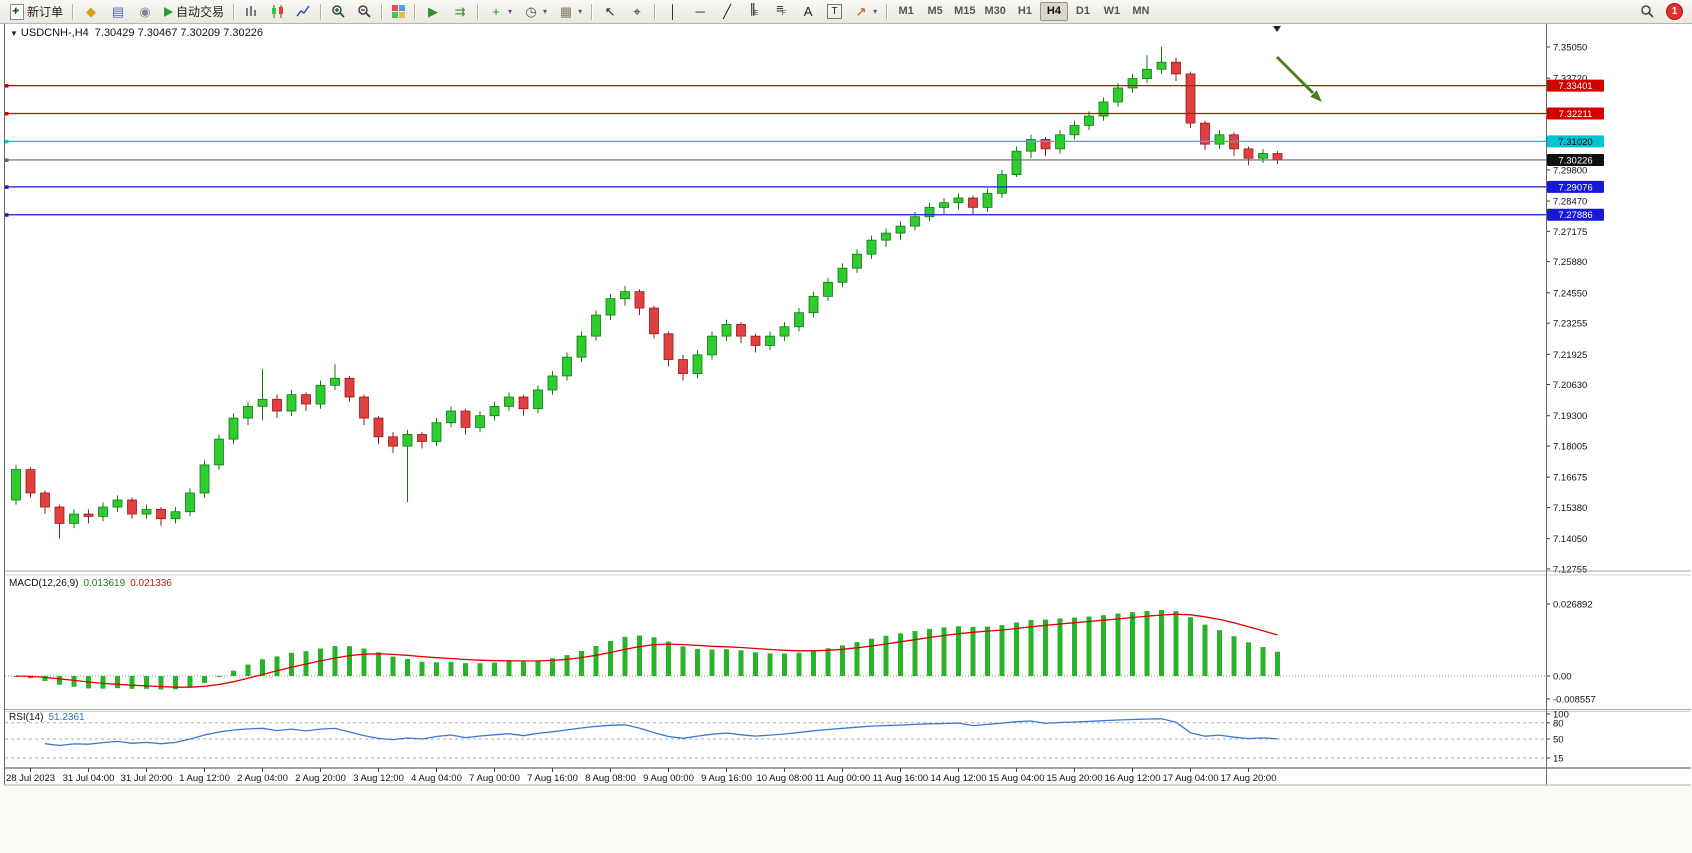  I want to click on resistance-line-lower-price-badge-label: 7.32211, so click(1576, 114).